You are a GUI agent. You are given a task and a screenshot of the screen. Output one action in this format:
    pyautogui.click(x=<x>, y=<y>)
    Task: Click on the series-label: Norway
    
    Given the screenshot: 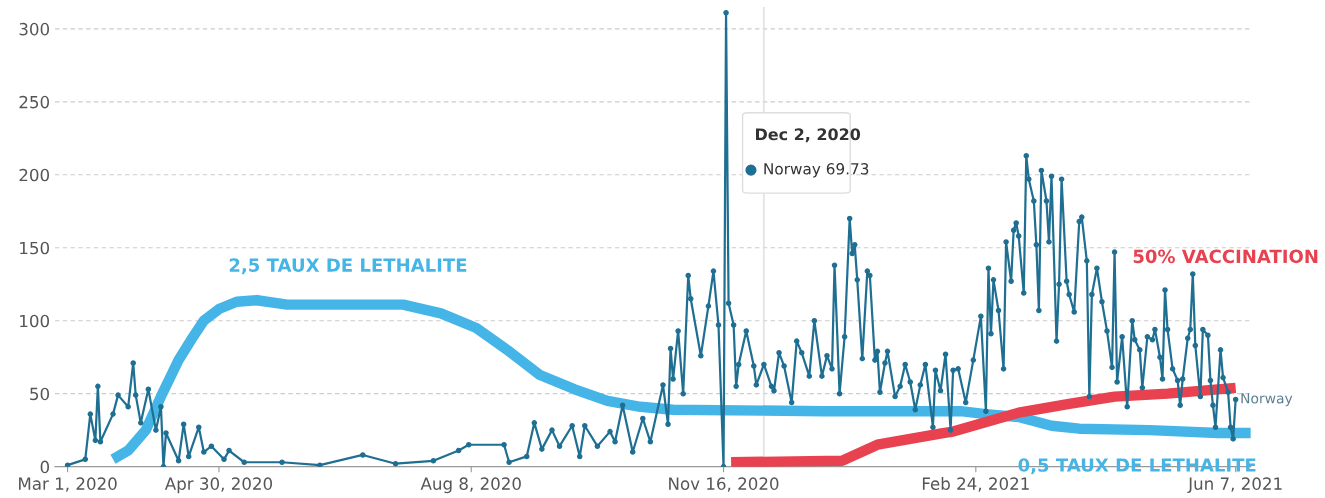 What is the action you would take?
    pyautogui.click(x=1267, y=400)
    